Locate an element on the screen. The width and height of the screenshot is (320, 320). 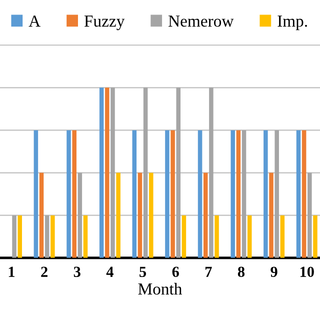
x-tick-label: 7 is located at coordinates (208, 271).